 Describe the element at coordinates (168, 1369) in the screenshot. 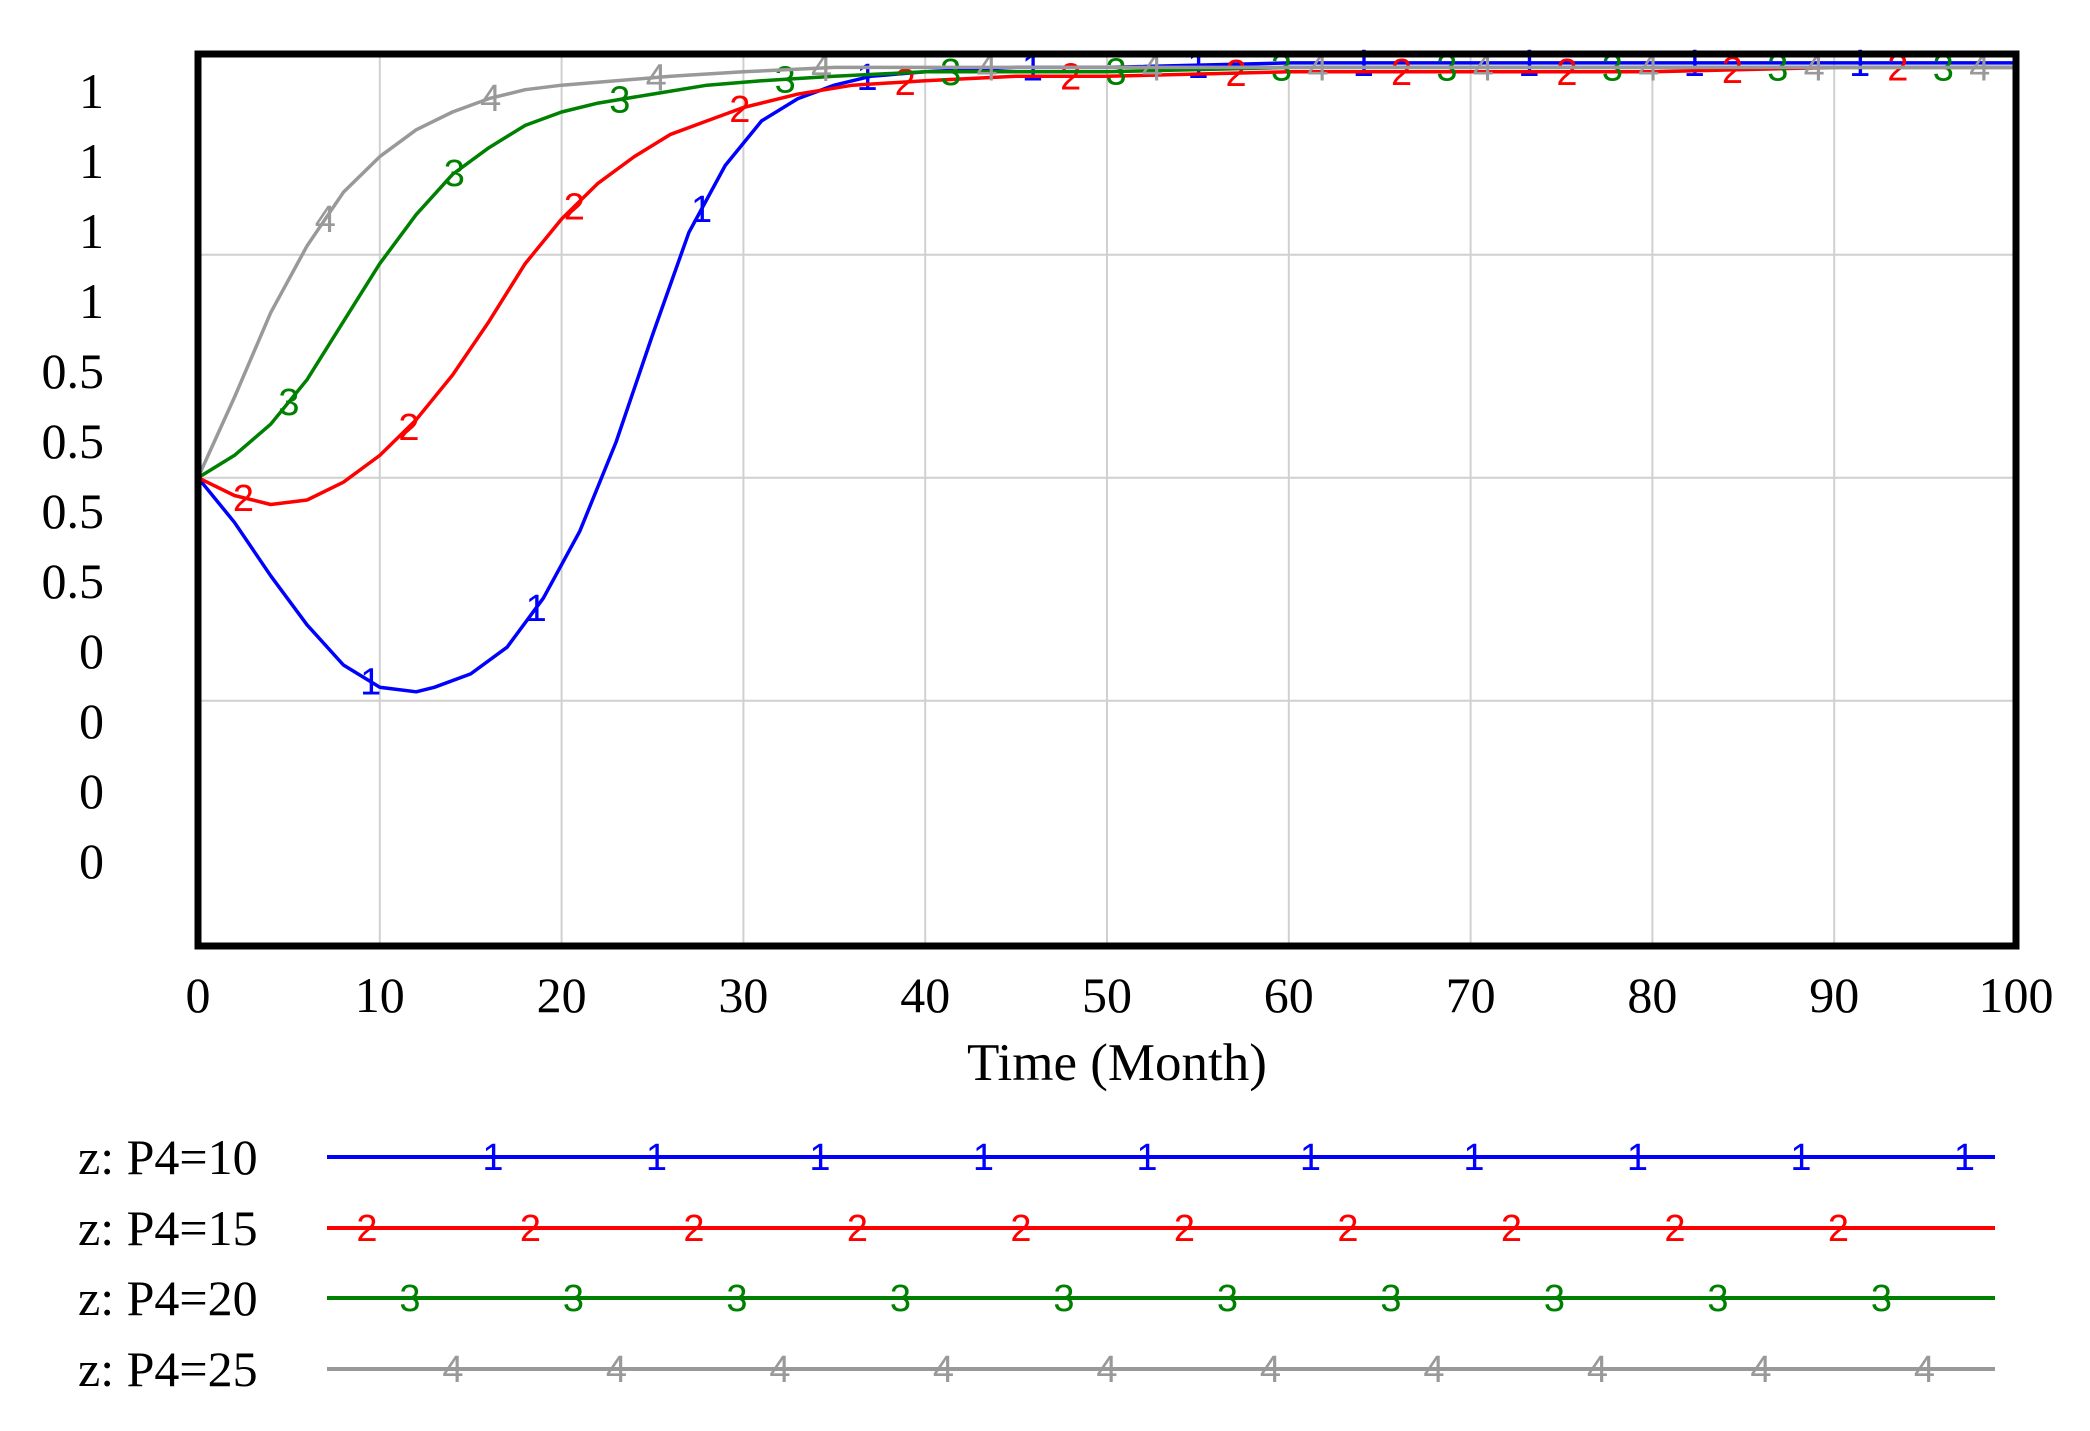

I see `legend-label: z: P4=25` at that location.